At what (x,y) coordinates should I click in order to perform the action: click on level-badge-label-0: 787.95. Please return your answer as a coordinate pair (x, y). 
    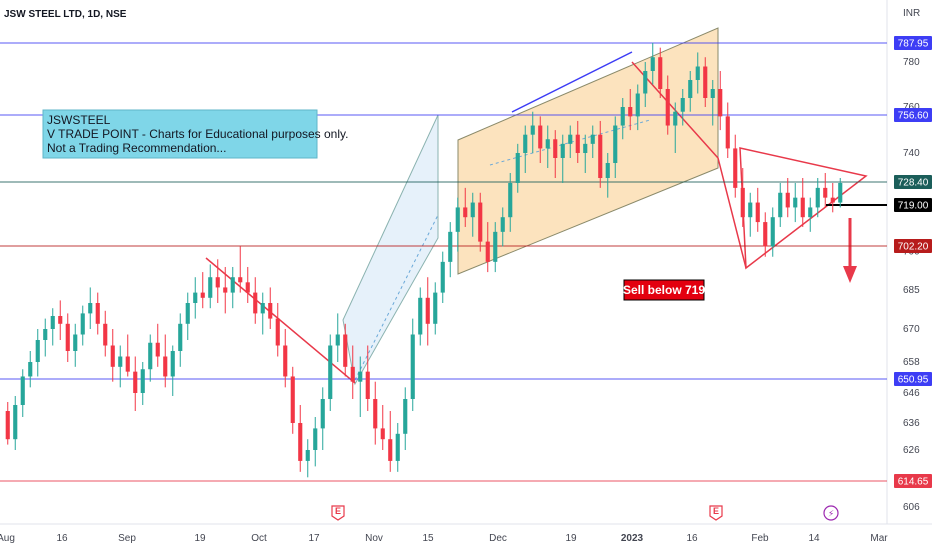
    Looking at the image, I should click on (913, 44).